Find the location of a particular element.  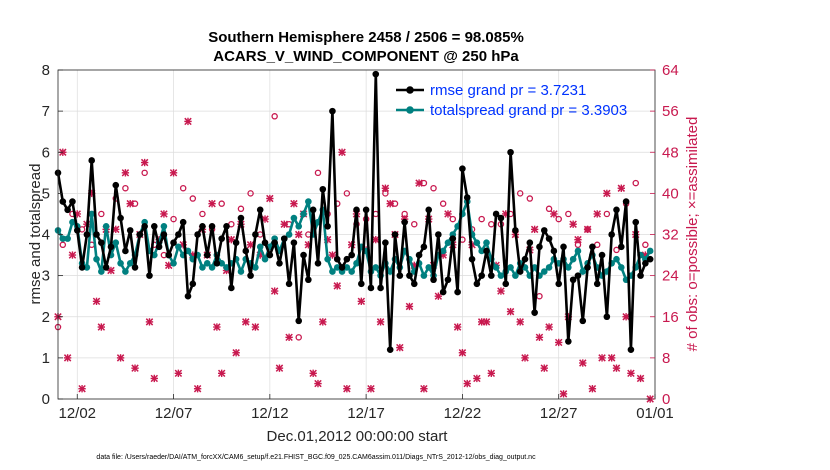

y-axis-right-label: # of obs: o=possible; ×=assimilated is located at coordinates (692, 234).